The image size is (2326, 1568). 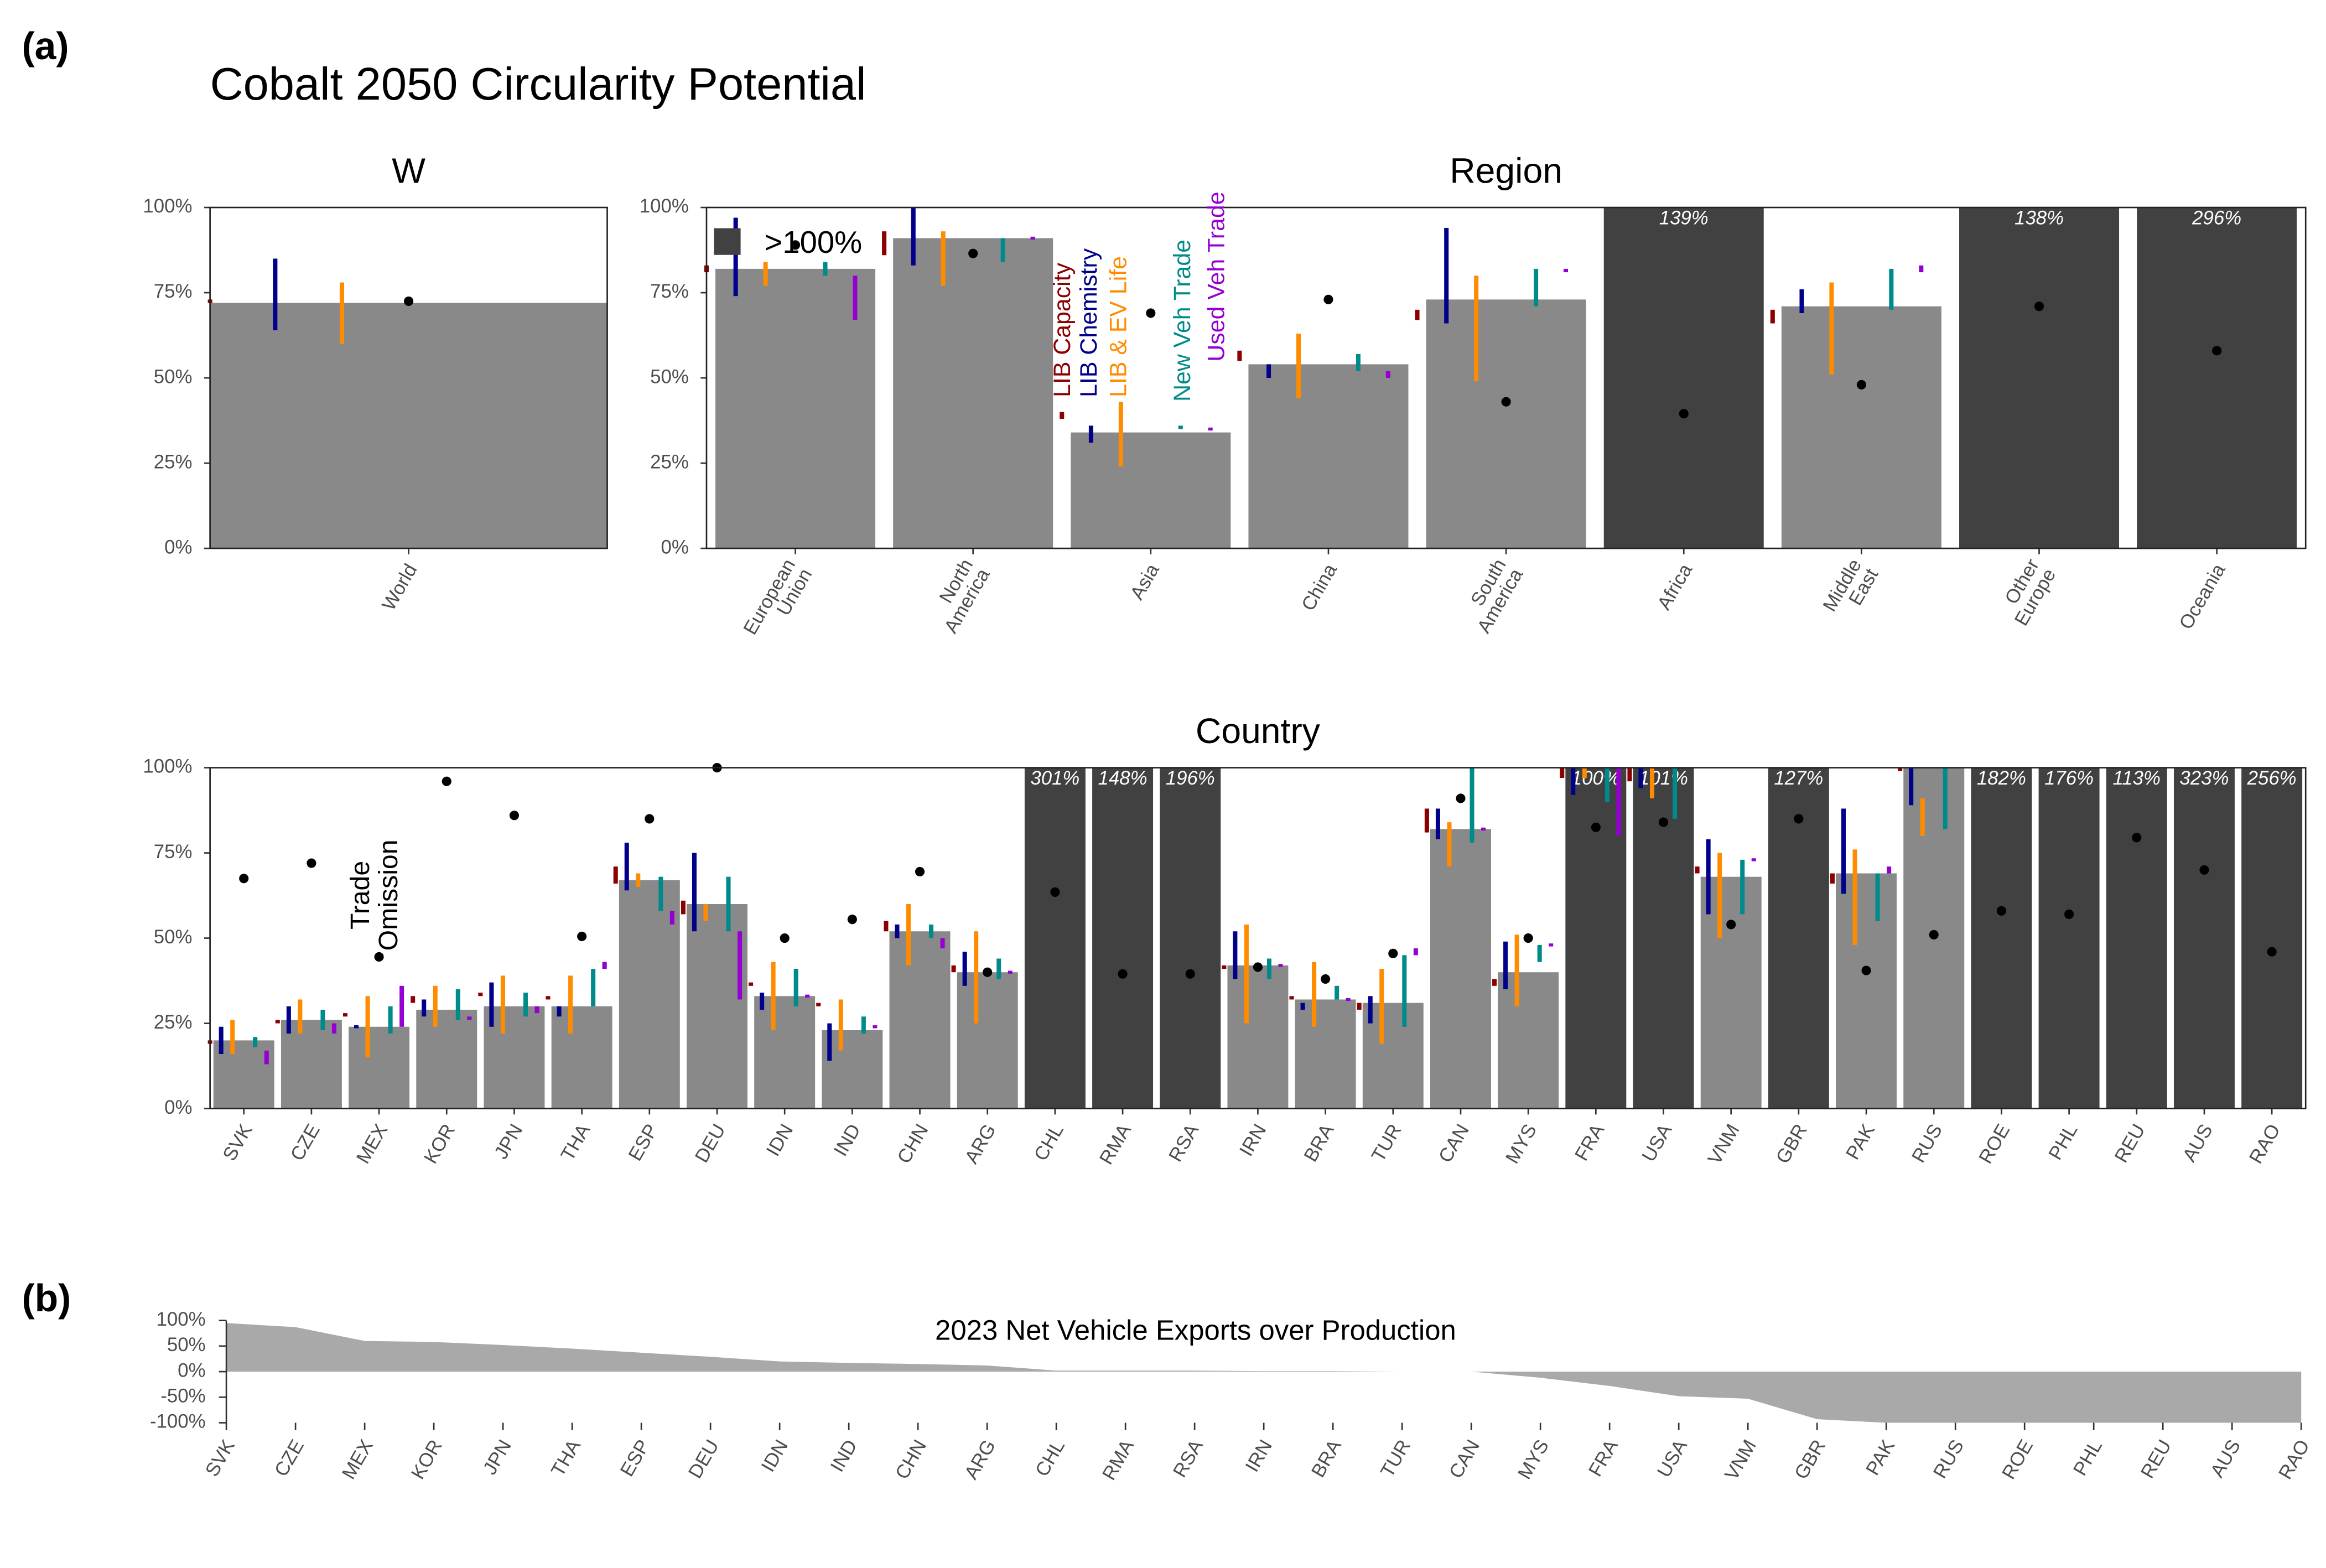 I want to click on x-tick-label: RUS, so click(x=1949, y=1459).